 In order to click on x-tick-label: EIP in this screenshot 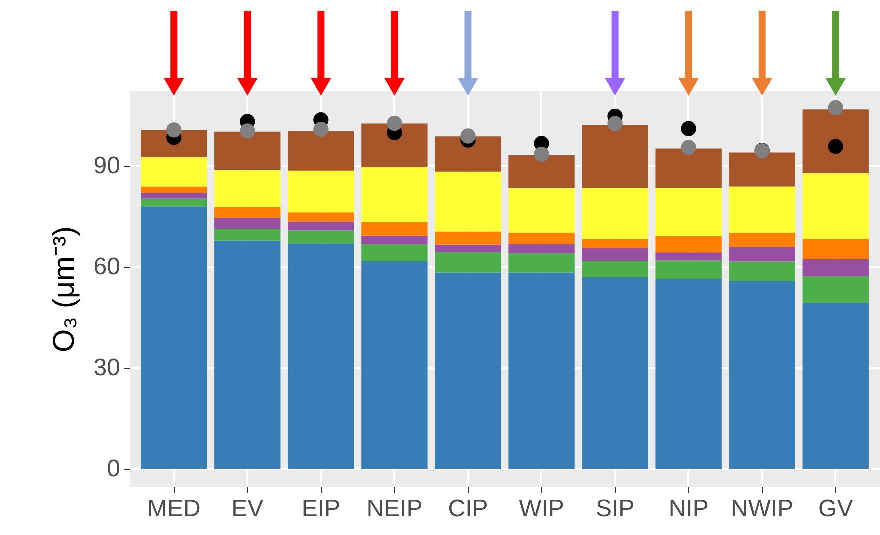, I will do `click(321, 509)`.